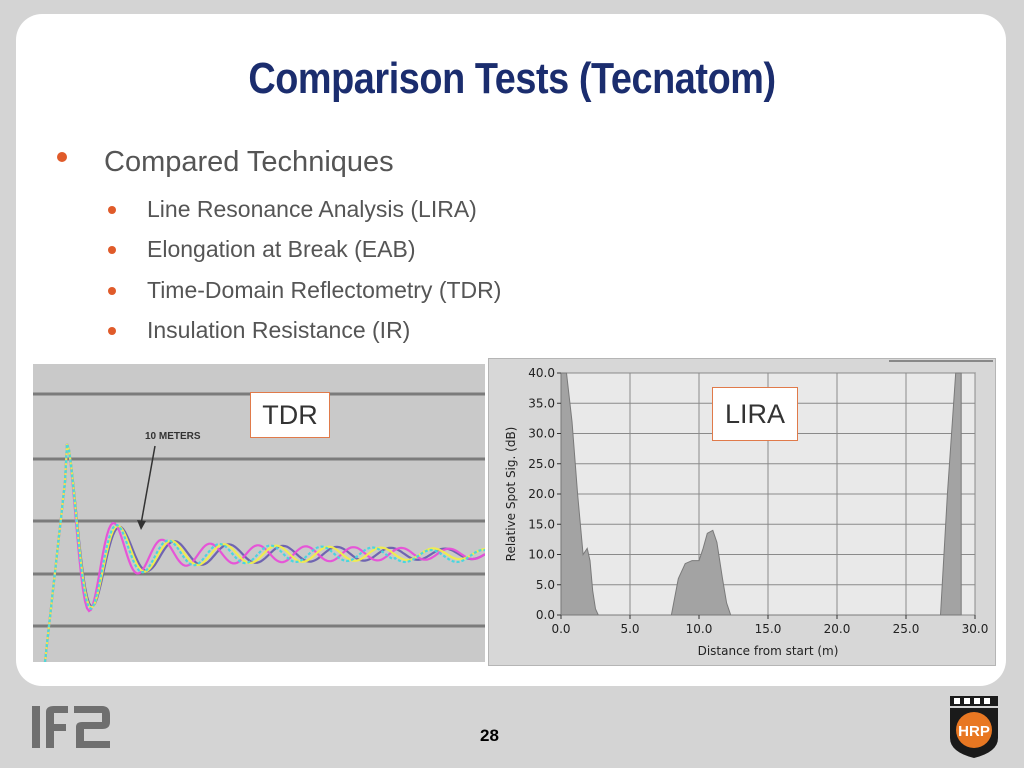  Describe the element at coordinates (324, 290) in the screenshot. I see `bullet-tdr: Time-Domain Reflectometry (TDR)` at that location.